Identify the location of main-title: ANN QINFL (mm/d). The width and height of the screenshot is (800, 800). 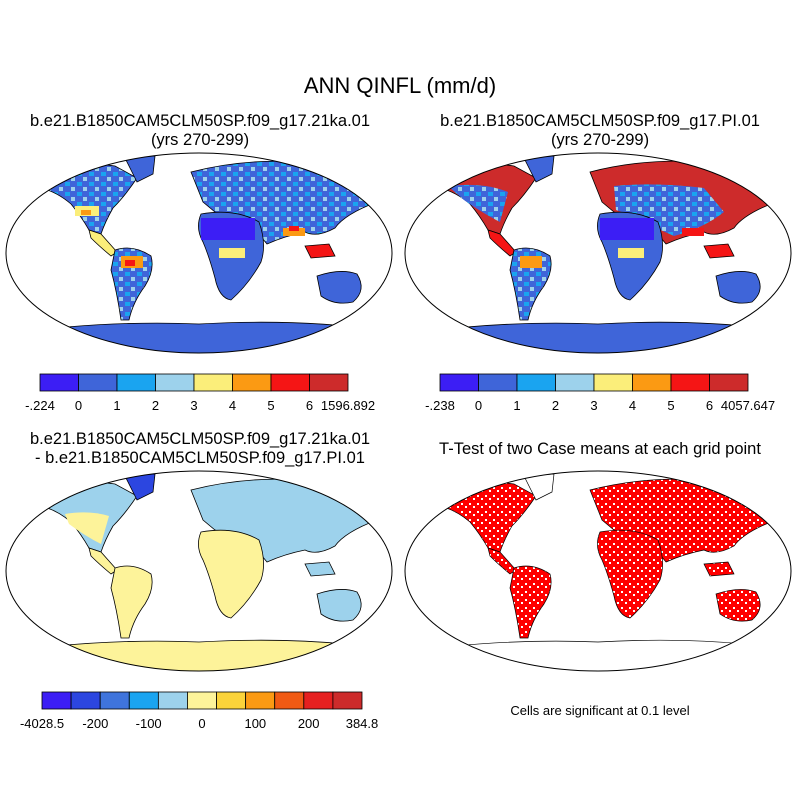
(400, 85).